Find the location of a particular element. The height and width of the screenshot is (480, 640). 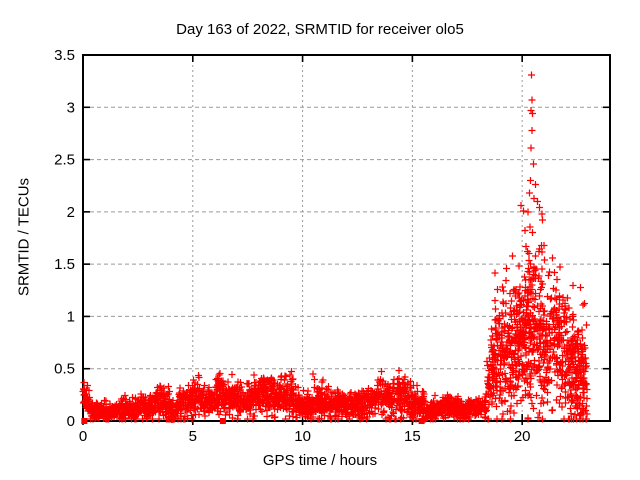

x-tick-label: 20 is located at coordinates (522, 436).